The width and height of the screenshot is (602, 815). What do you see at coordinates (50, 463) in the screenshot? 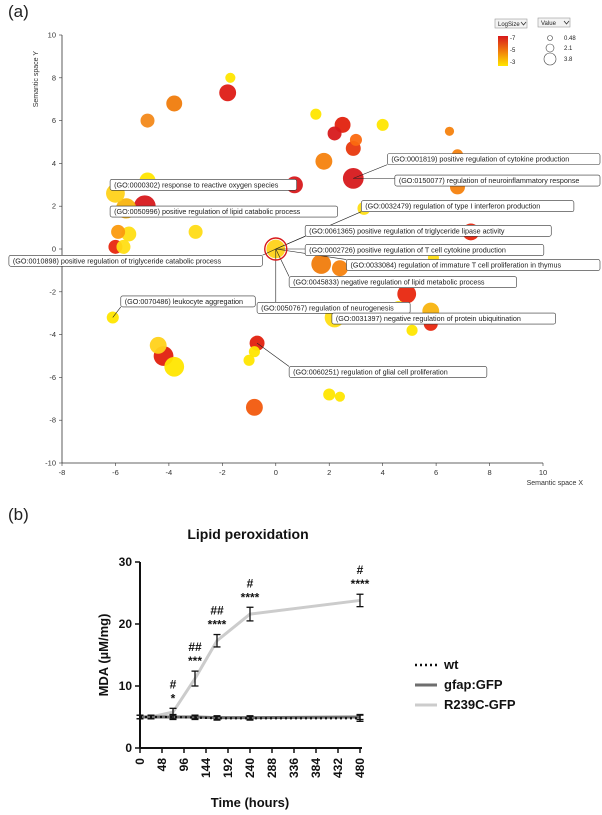
I see `y-tick-label: -10` at bounding box center [50, 463].